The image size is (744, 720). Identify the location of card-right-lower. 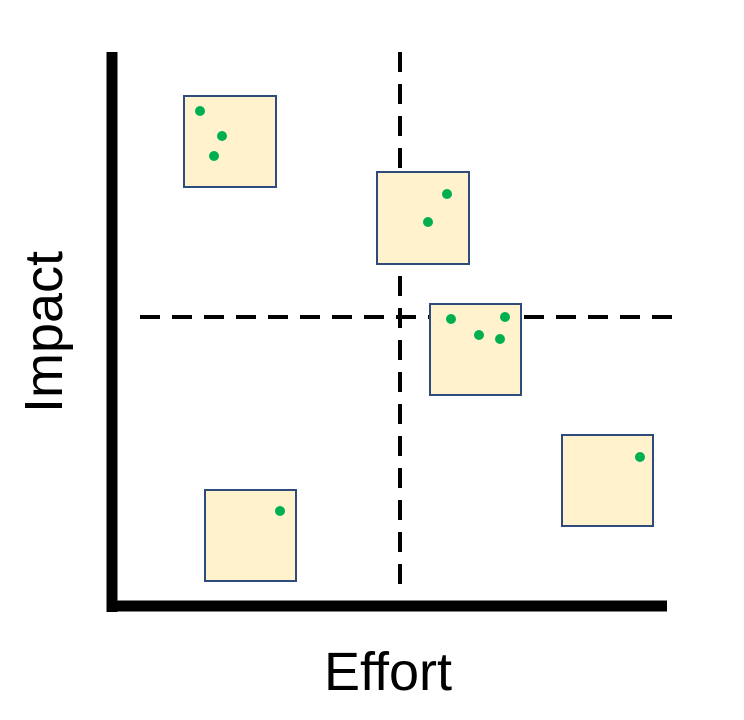
(607, 480).